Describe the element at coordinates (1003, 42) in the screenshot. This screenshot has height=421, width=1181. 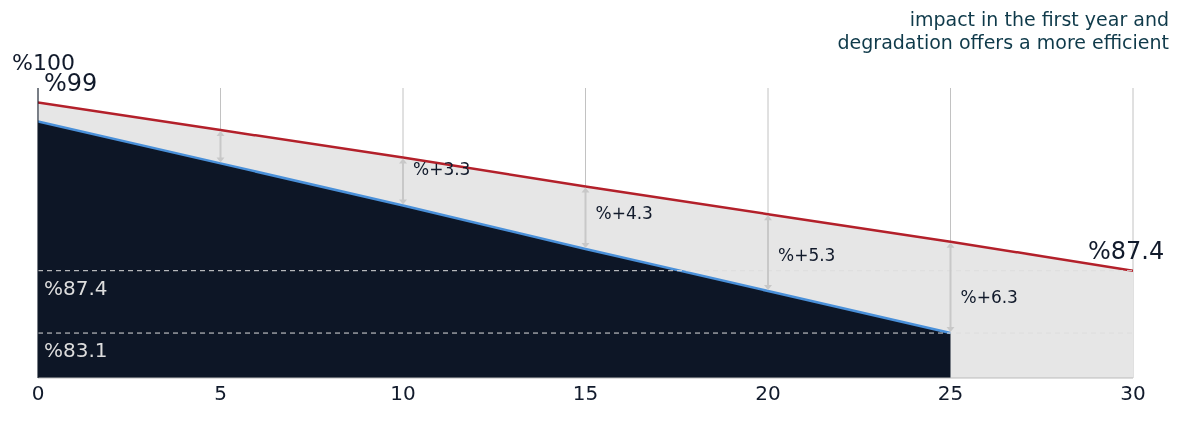
I see `chart-subtitle: degradation offers a more efficient` at that location.